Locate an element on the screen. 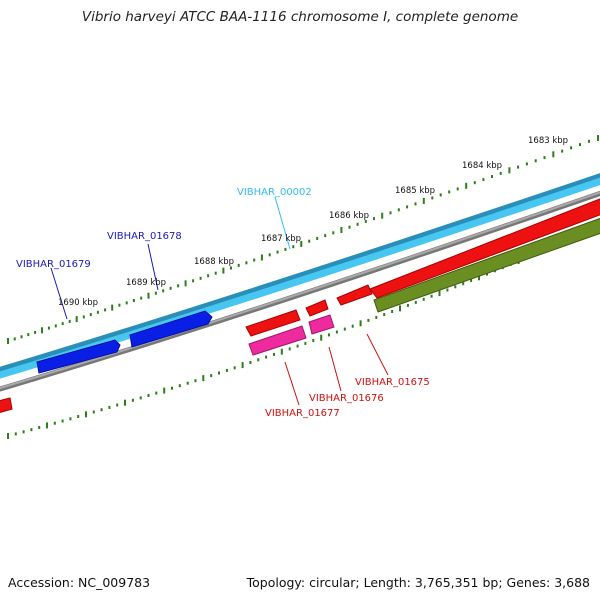  tick-label-1683: 1683 kbp is located at coordinates (548, 141).